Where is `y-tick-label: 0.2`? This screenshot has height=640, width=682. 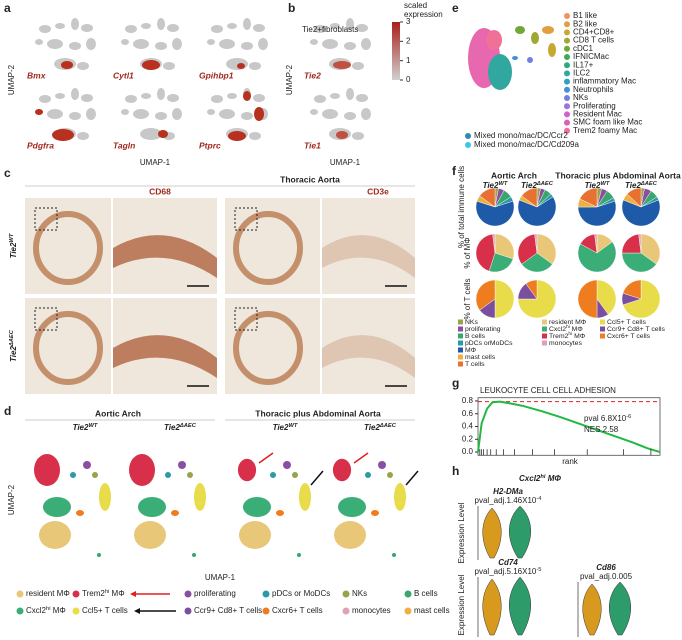
y-tick-label: 0.2 is located at coordinates (468, 438).